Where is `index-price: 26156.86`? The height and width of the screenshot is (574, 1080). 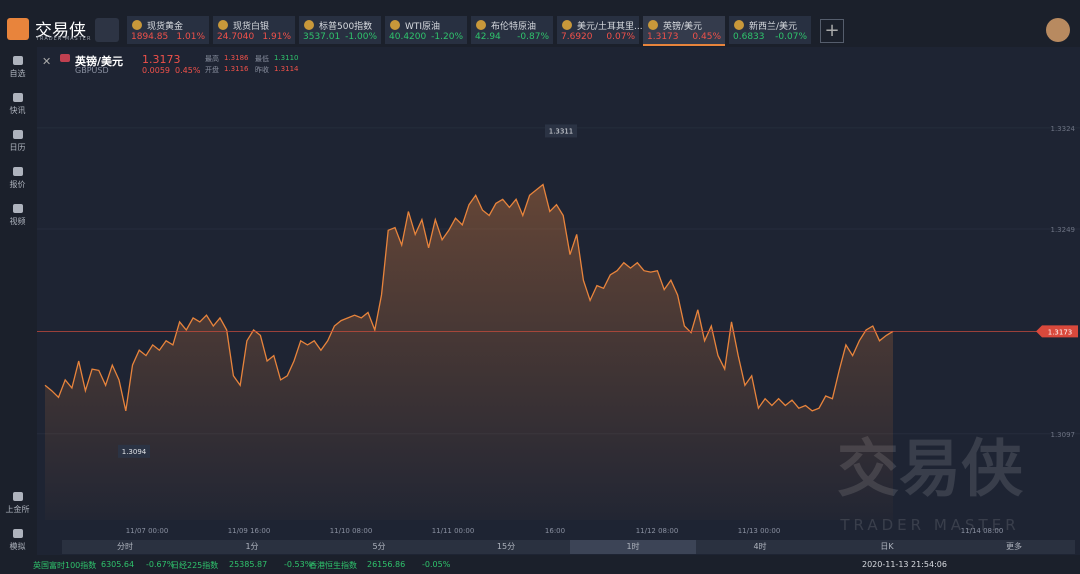
index-price: 26156.86 is located at coordinates (386, 564).